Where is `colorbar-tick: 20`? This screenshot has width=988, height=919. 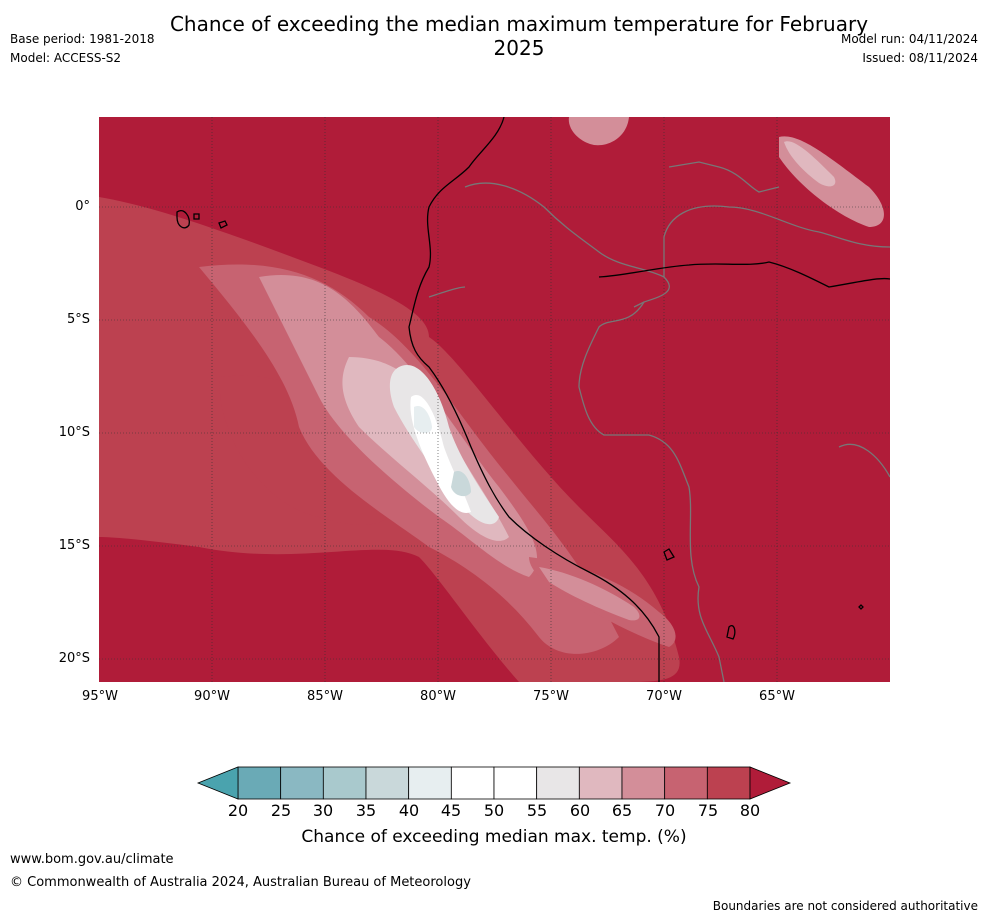 colorbar-tick: 20 is located at coordinates (238, 810).